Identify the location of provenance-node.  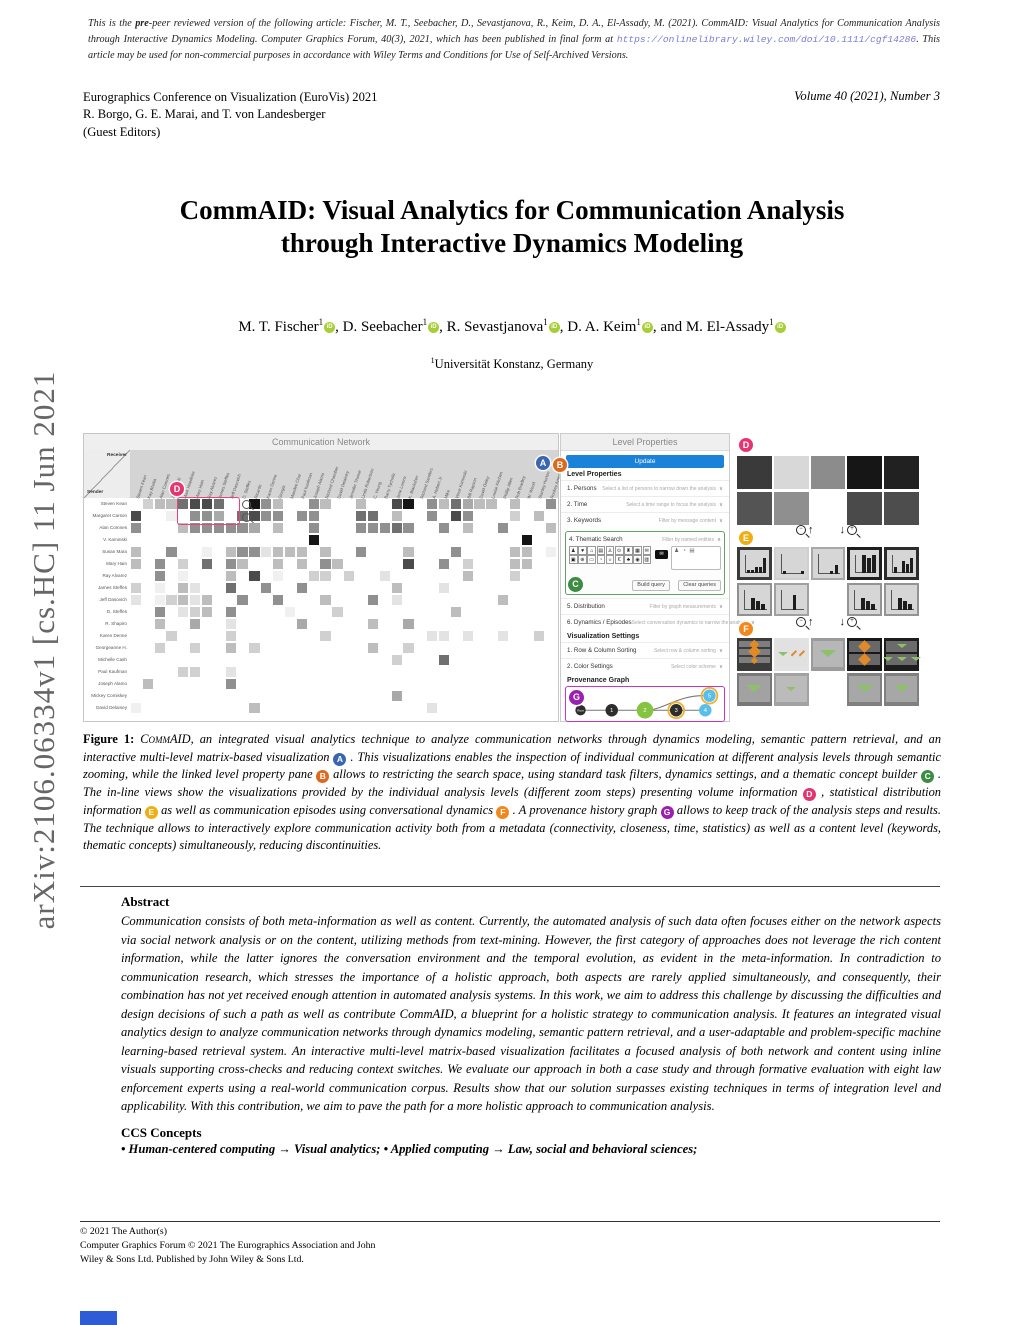
(580, 710).